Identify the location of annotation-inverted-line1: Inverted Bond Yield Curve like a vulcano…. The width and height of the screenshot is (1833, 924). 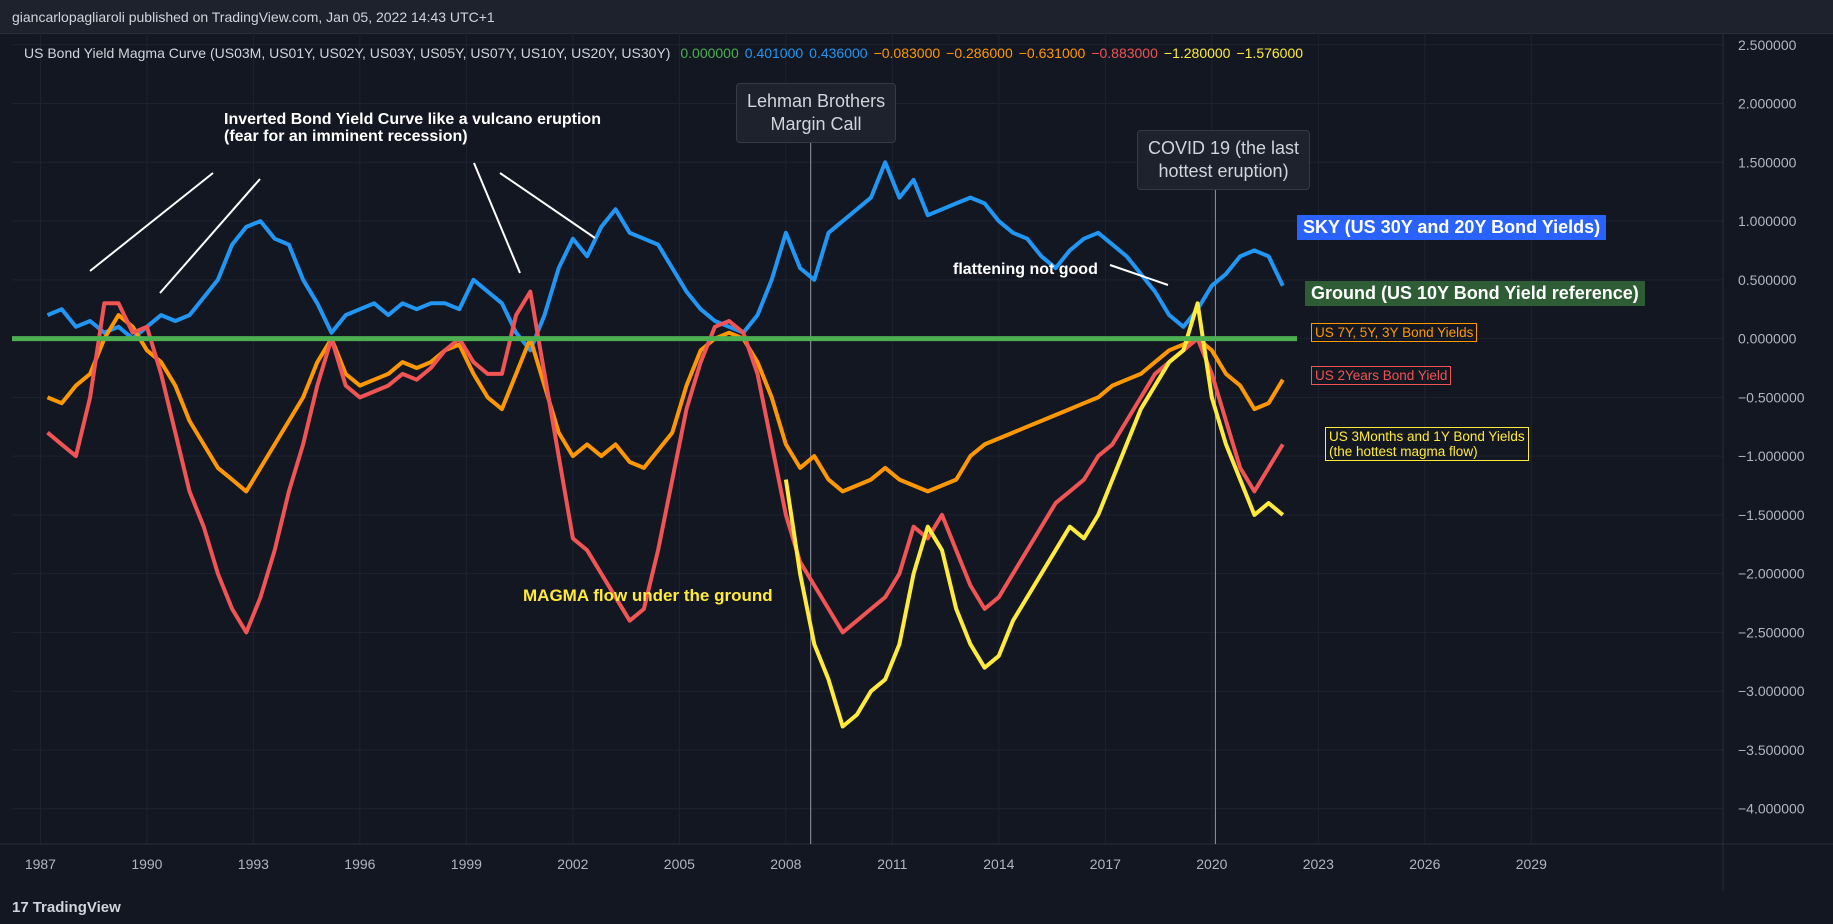
(412, 119).